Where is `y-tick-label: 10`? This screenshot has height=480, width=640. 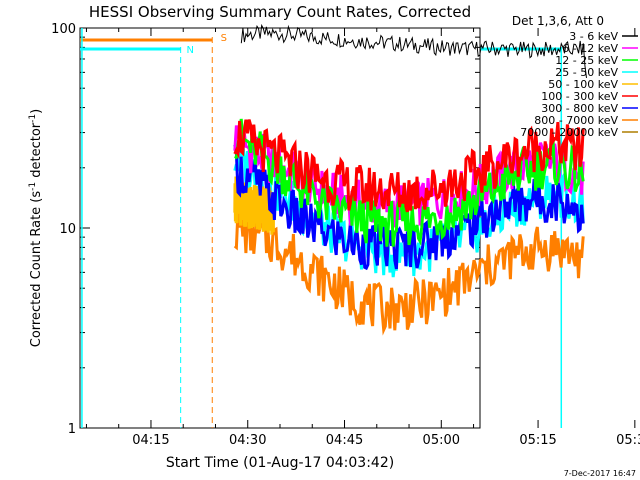 y-tick-label: 10 is located at coordinates (67, 229).